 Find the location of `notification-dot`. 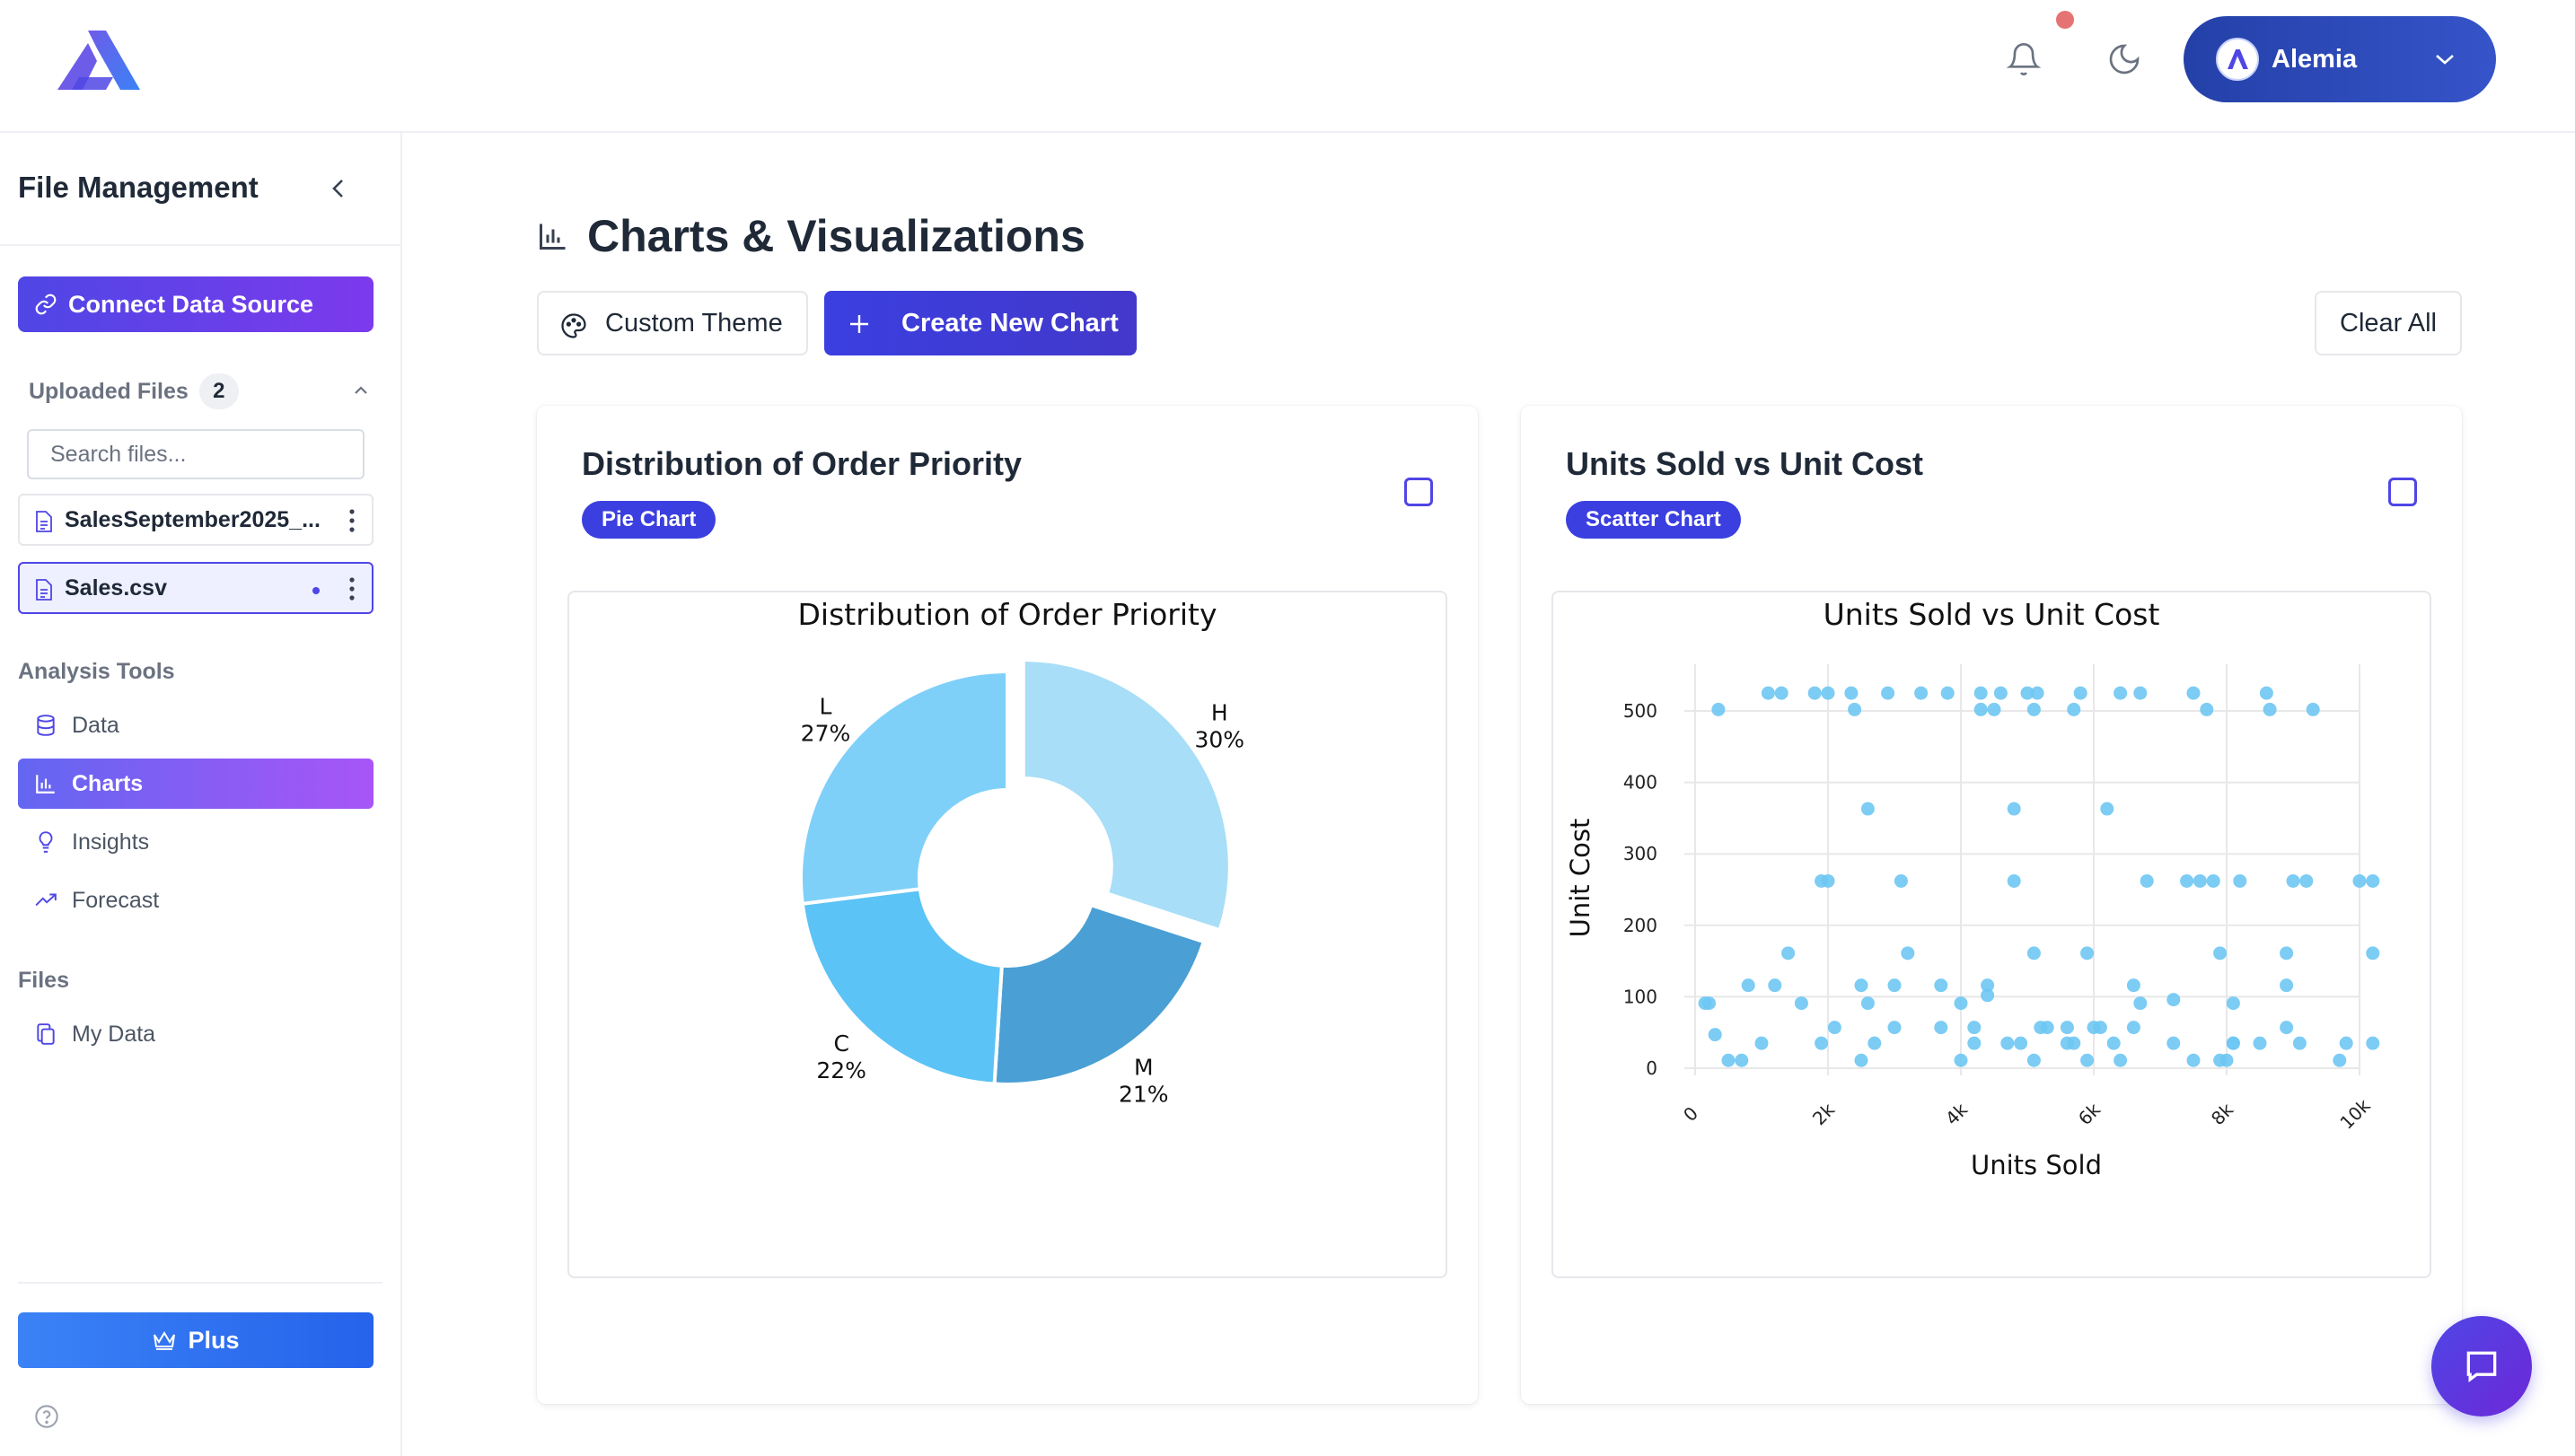

notification-dot is located at coordinates (2065, 20).